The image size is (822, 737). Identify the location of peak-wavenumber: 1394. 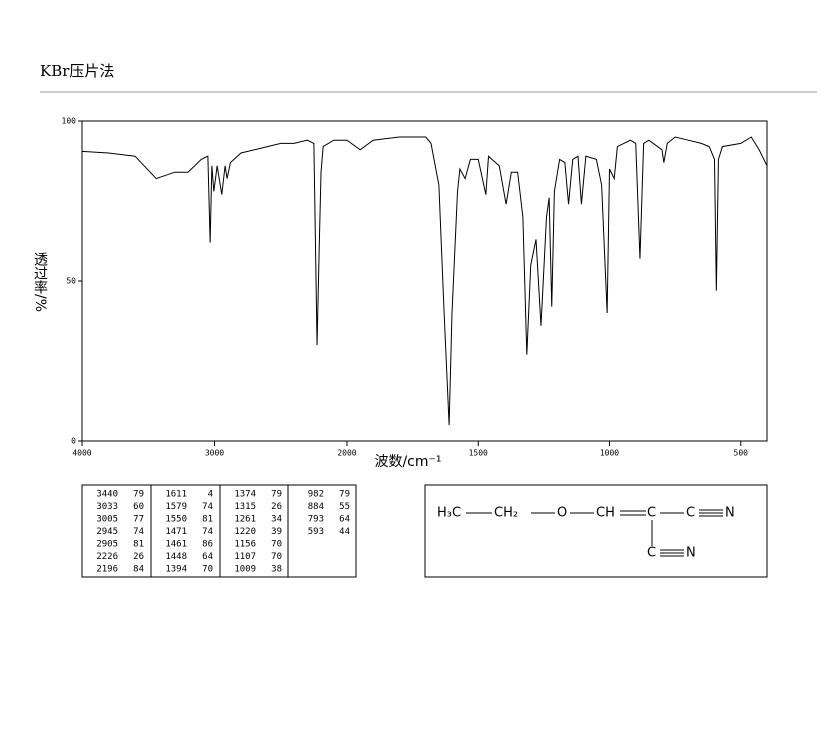
(176, 570).